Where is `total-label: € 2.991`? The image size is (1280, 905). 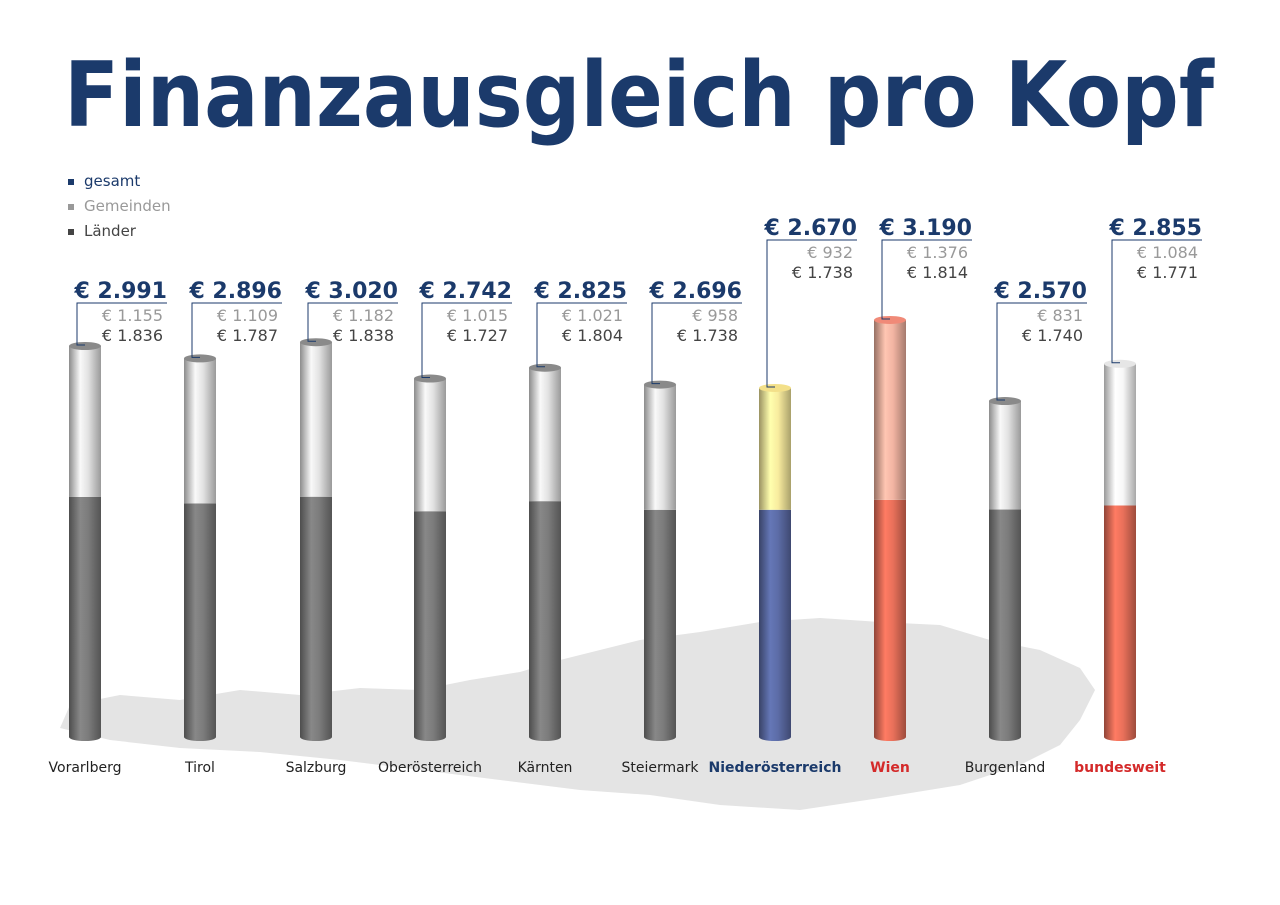 total-label: € 2.991 is located at coordinates (120, 291).